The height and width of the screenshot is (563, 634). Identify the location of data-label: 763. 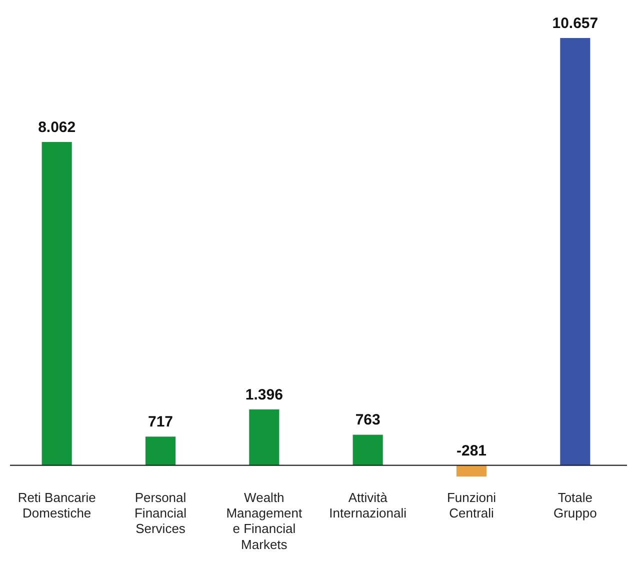
(367, 420).